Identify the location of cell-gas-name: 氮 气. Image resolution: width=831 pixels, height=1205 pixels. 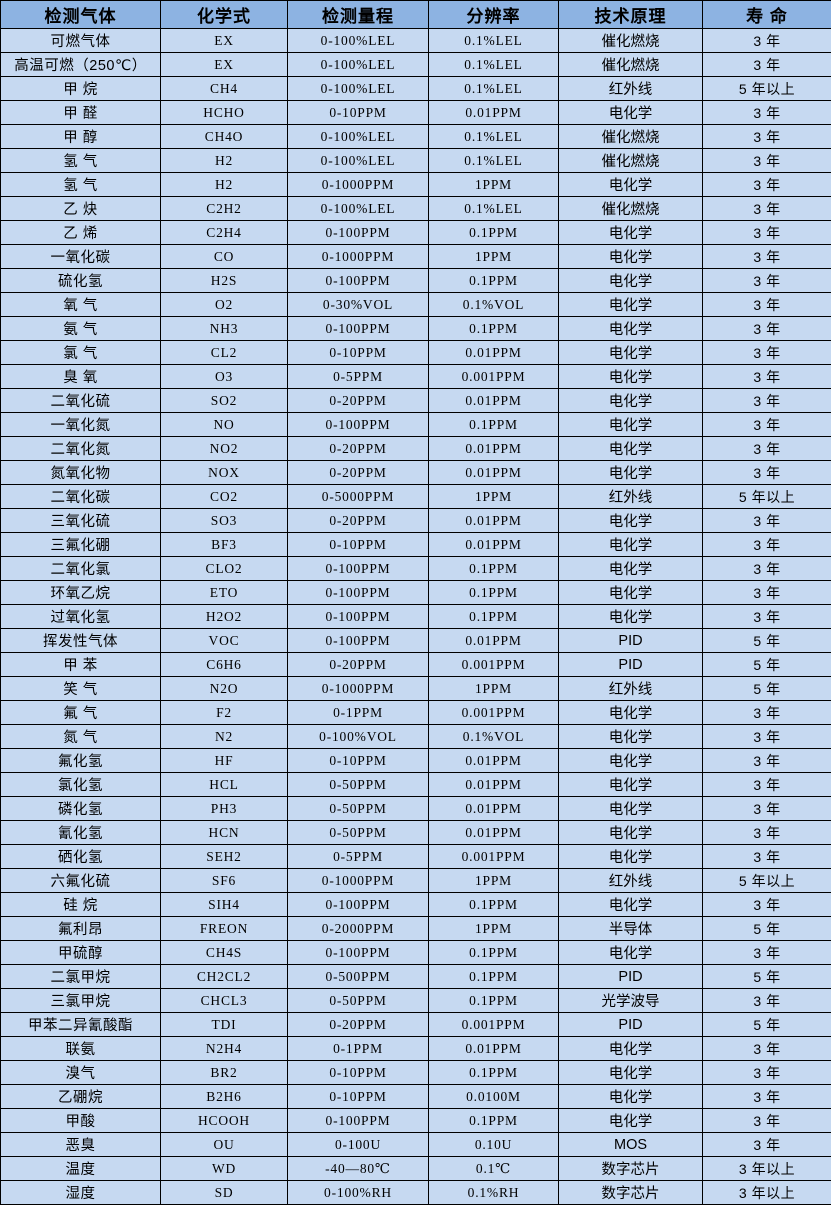
(81, 737).